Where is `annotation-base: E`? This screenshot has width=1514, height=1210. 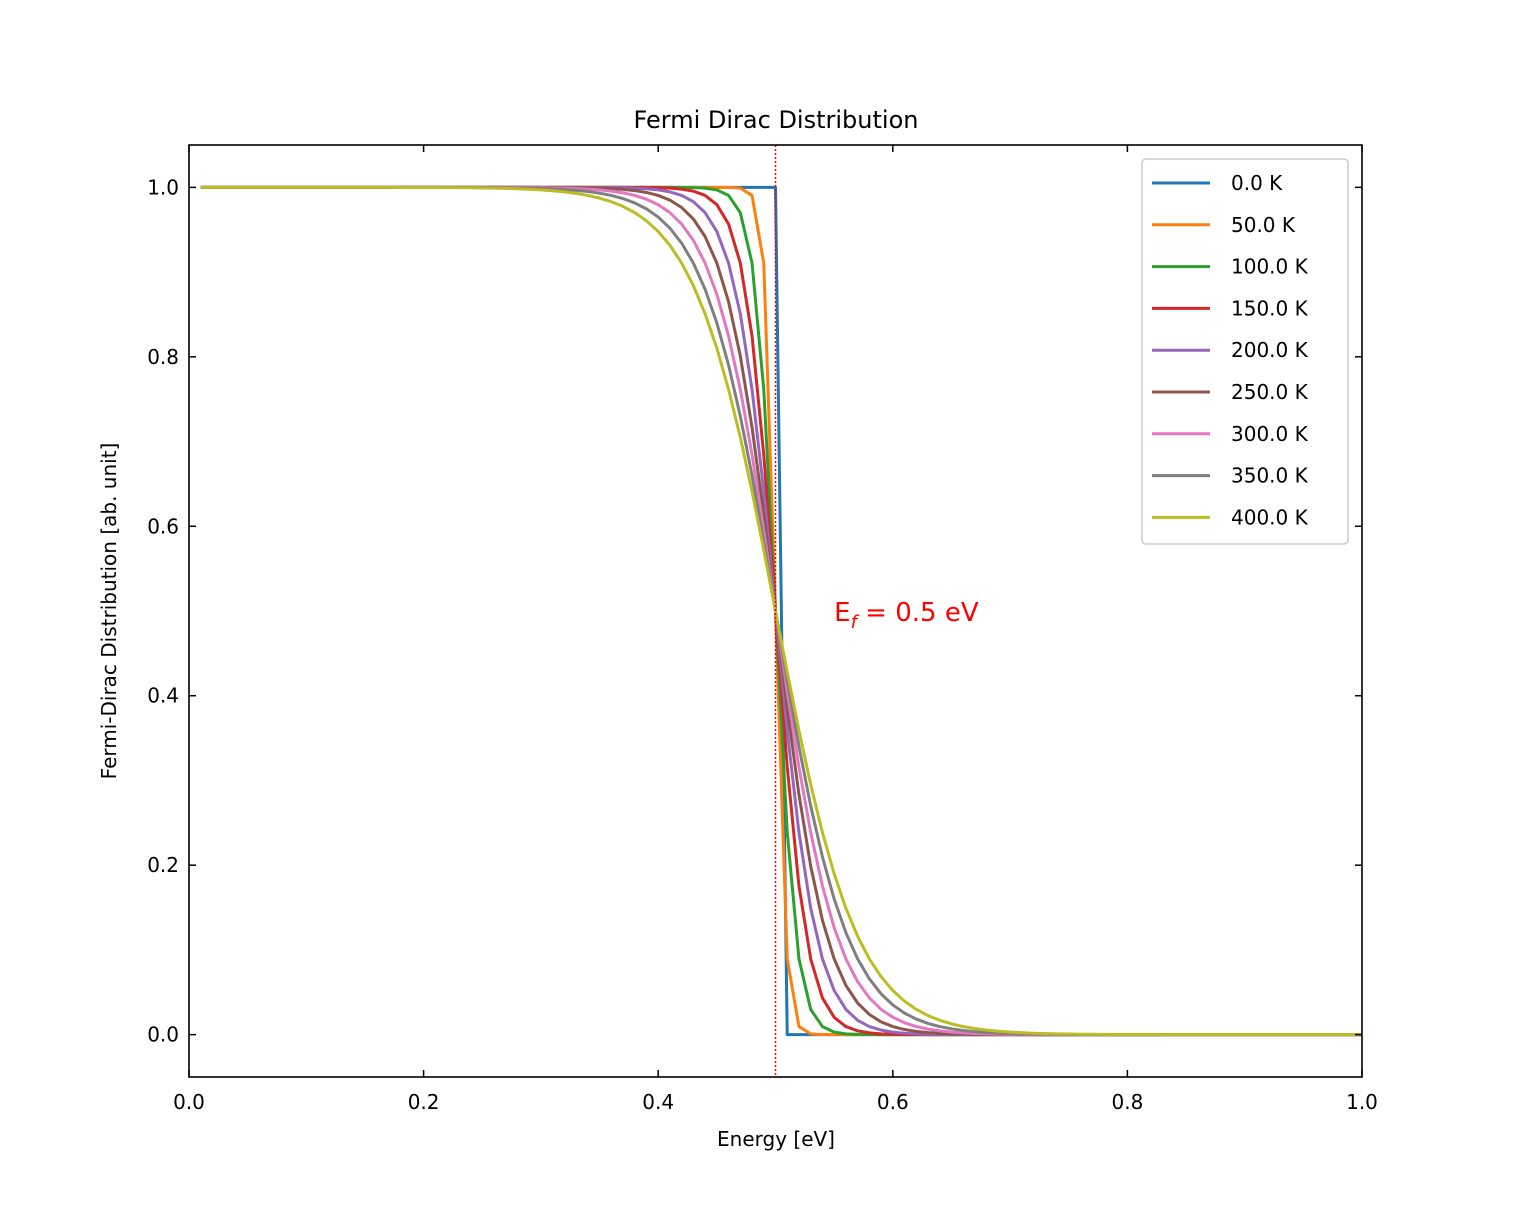 annotation-base: E is located at coordinates (842, 613).